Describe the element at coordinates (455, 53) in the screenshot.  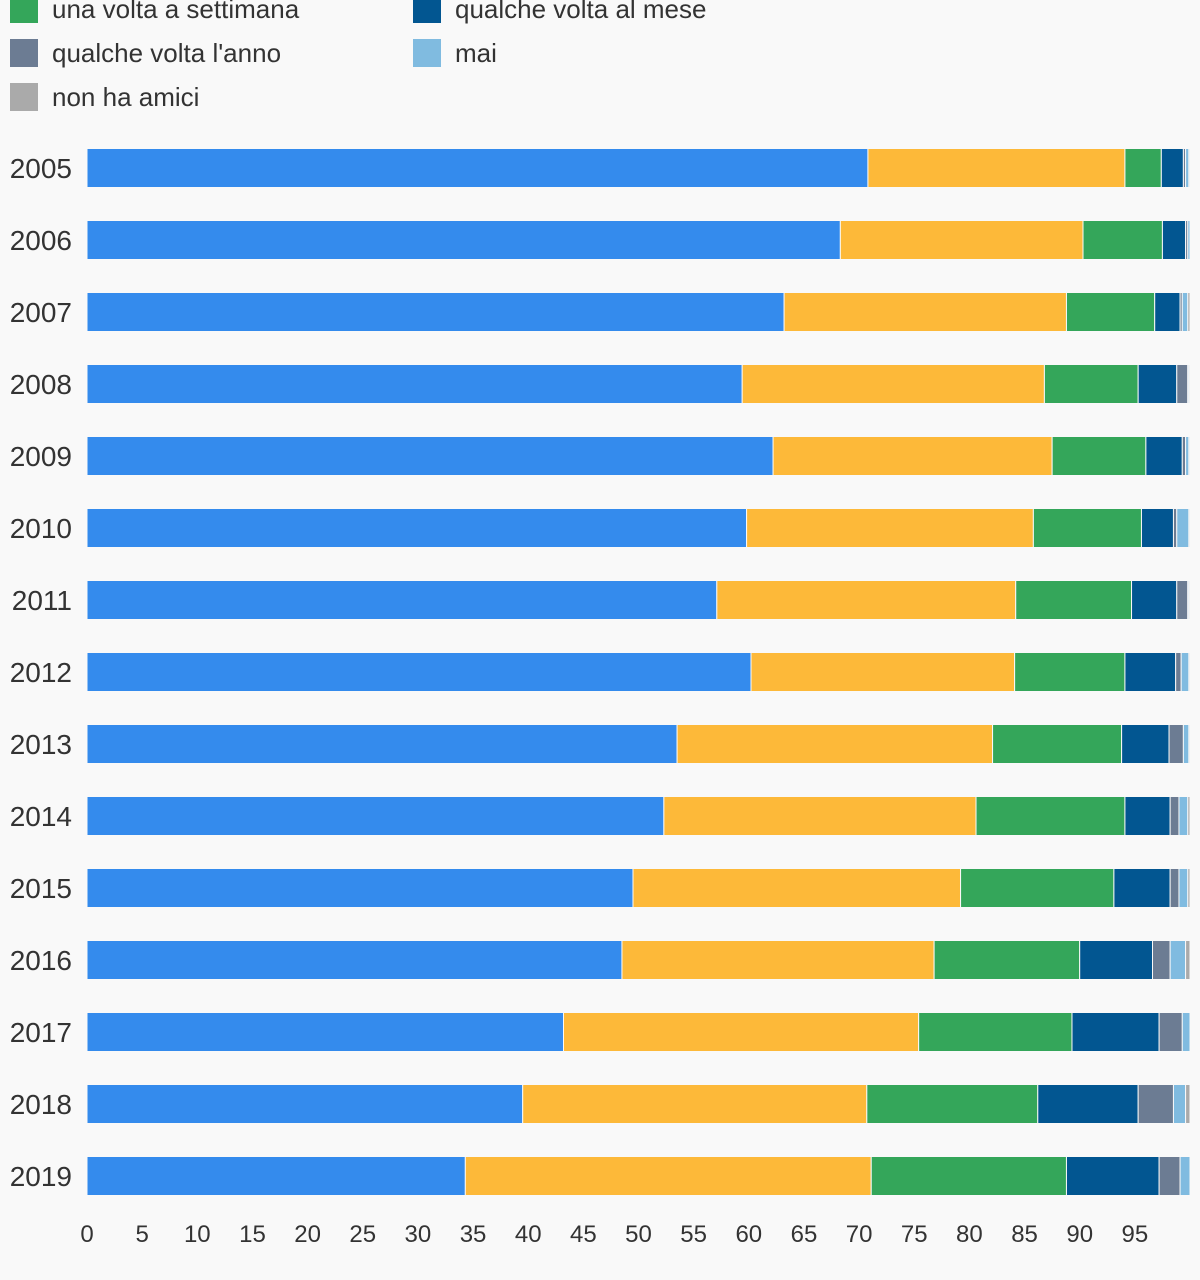
I see `legend-item-never: mai` at that location.